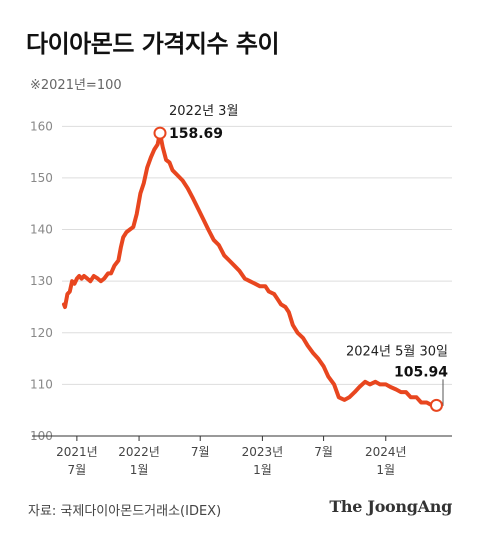  Describe the element at coordinates (153, 44) in the screenshot. I see `chart-title: 다이아몬드 가격지수 추이` at that location.